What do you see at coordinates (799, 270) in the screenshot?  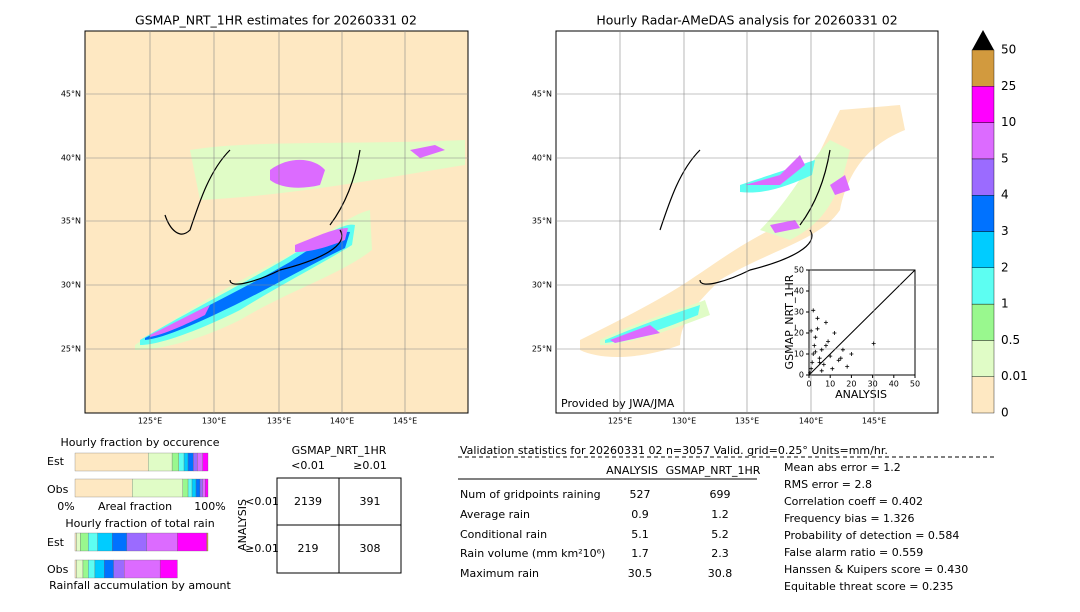 I see `y-tick-label: 50` at bounding box center [799, 270].